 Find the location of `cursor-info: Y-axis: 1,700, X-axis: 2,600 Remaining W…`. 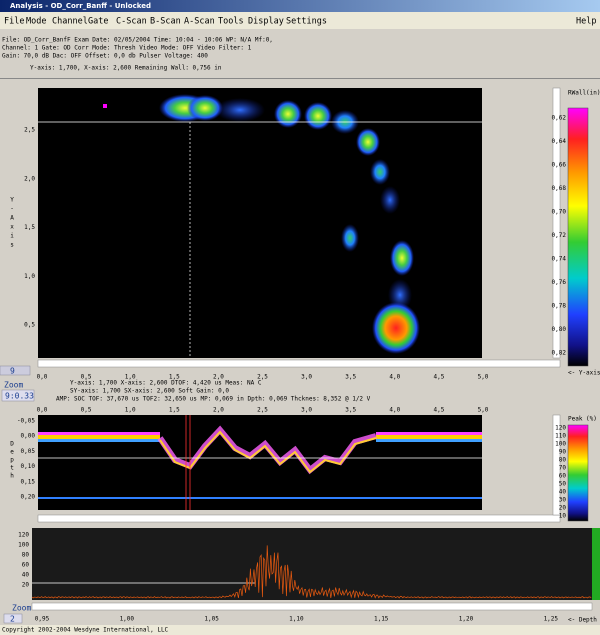

cursor-info: Y-axis: 1,700, X-axis: 2,600 Remaining W… is located at coordinates (126, 68).